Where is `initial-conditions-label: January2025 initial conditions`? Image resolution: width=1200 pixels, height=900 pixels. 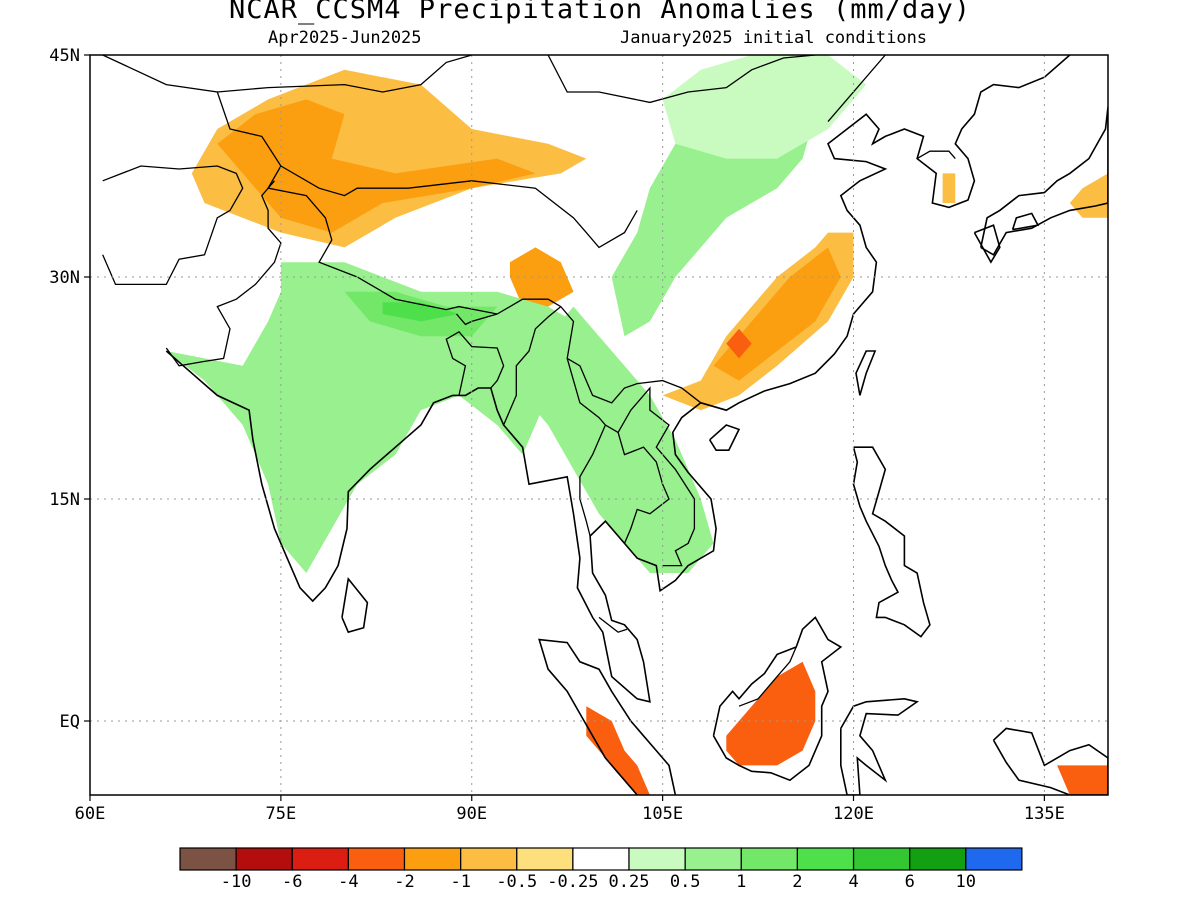 initial-conditions-label: January2025 initial conditions is located at coordinates (774, 38).